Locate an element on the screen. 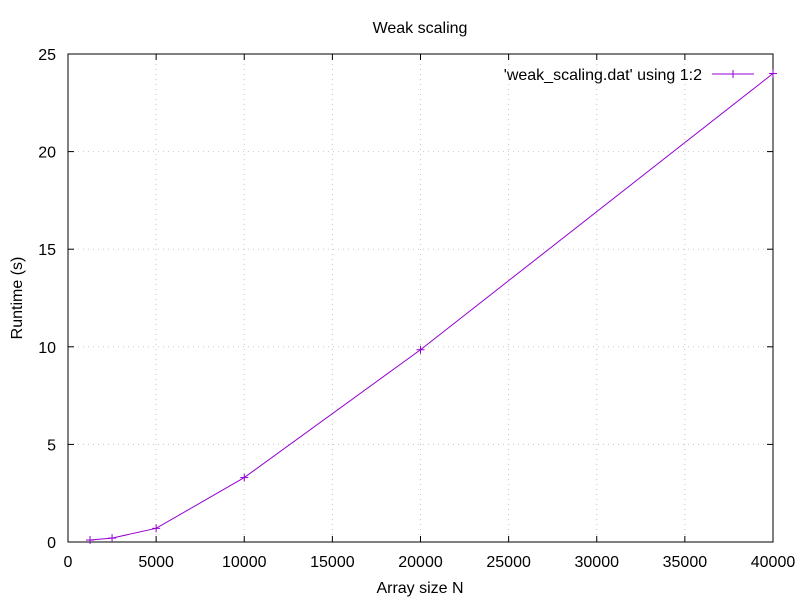 This screenshot has width=800, height=600. x-tick-label: 5000 is located at coordinates (156, 562).